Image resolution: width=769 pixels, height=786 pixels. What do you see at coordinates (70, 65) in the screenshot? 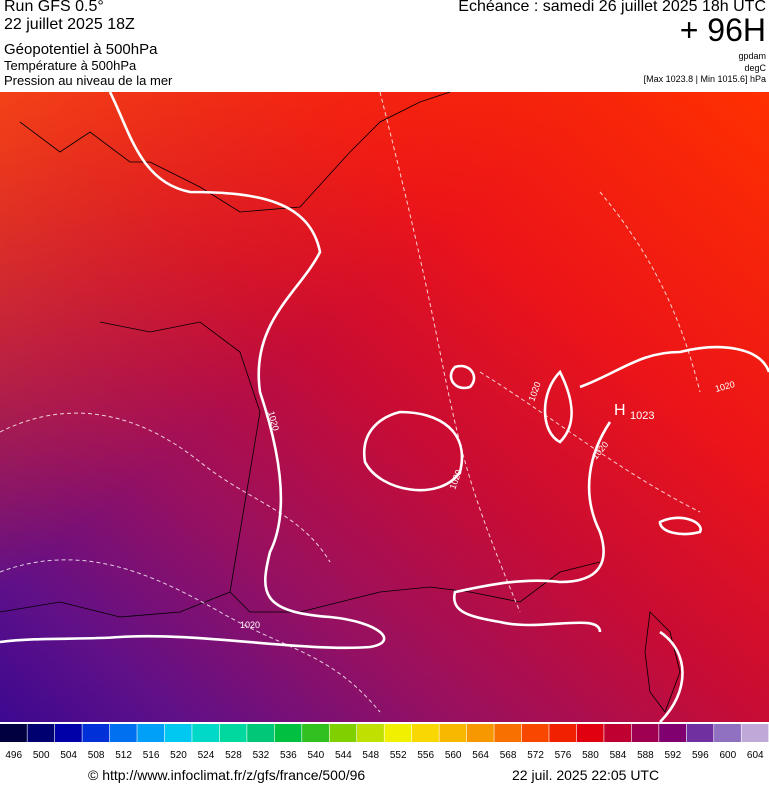
I see `field-2: Température à 500hPa` at bounding box center [70, 65].